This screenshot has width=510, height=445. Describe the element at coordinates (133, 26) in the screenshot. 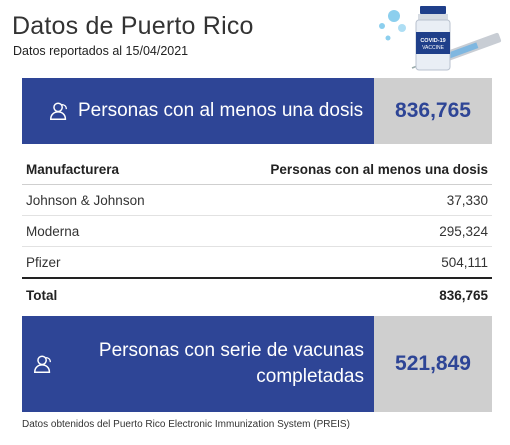

I see `page-title: Datos de Puerto Rico` at that location.